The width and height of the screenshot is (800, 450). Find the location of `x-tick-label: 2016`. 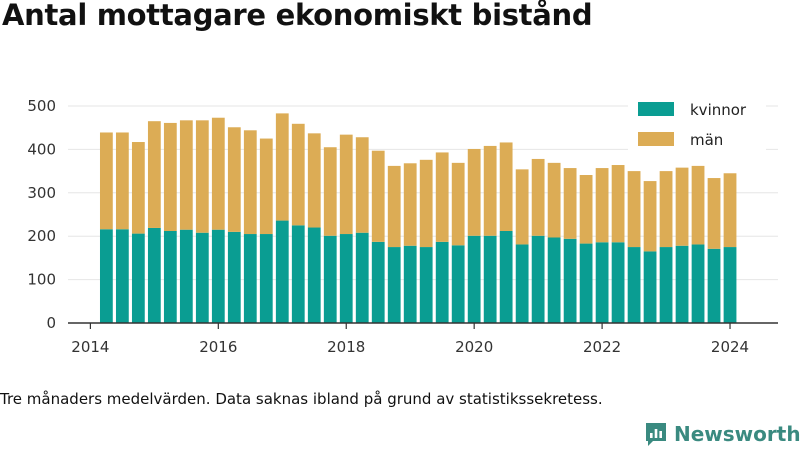

x-tick-label: 2016 is located at coordinates (218, 347).